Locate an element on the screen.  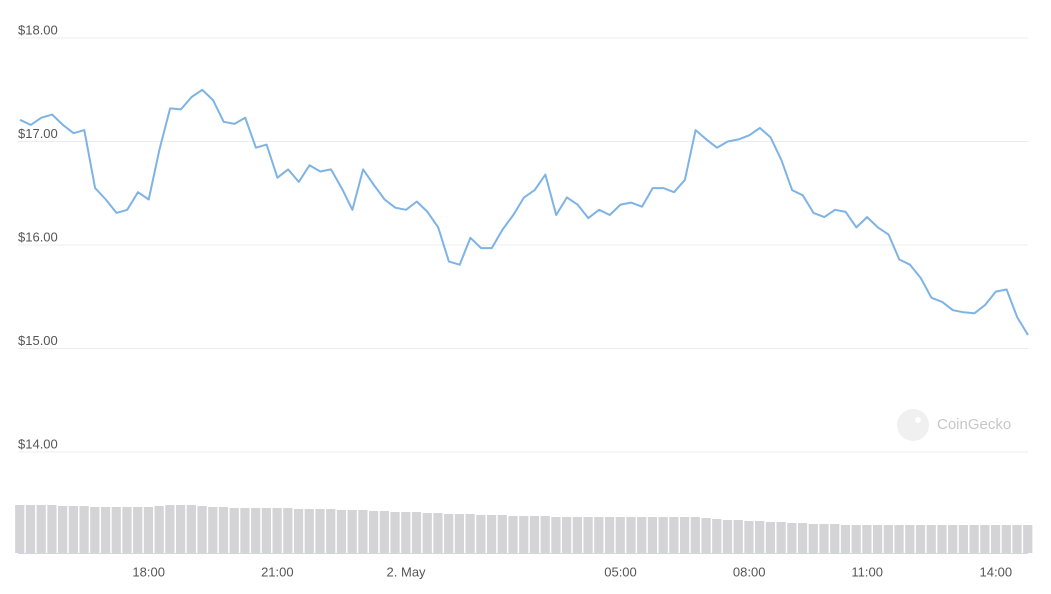
watermark: CoinGecko is located at coordinates (954, 425).